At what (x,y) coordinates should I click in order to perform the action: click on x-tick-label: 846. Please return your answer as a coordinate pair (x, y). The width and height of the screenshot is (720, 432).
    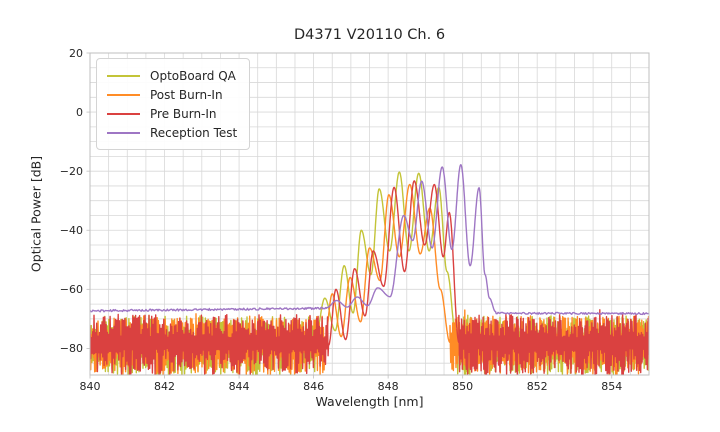
    Looking at the image, I should click on (313, 386).